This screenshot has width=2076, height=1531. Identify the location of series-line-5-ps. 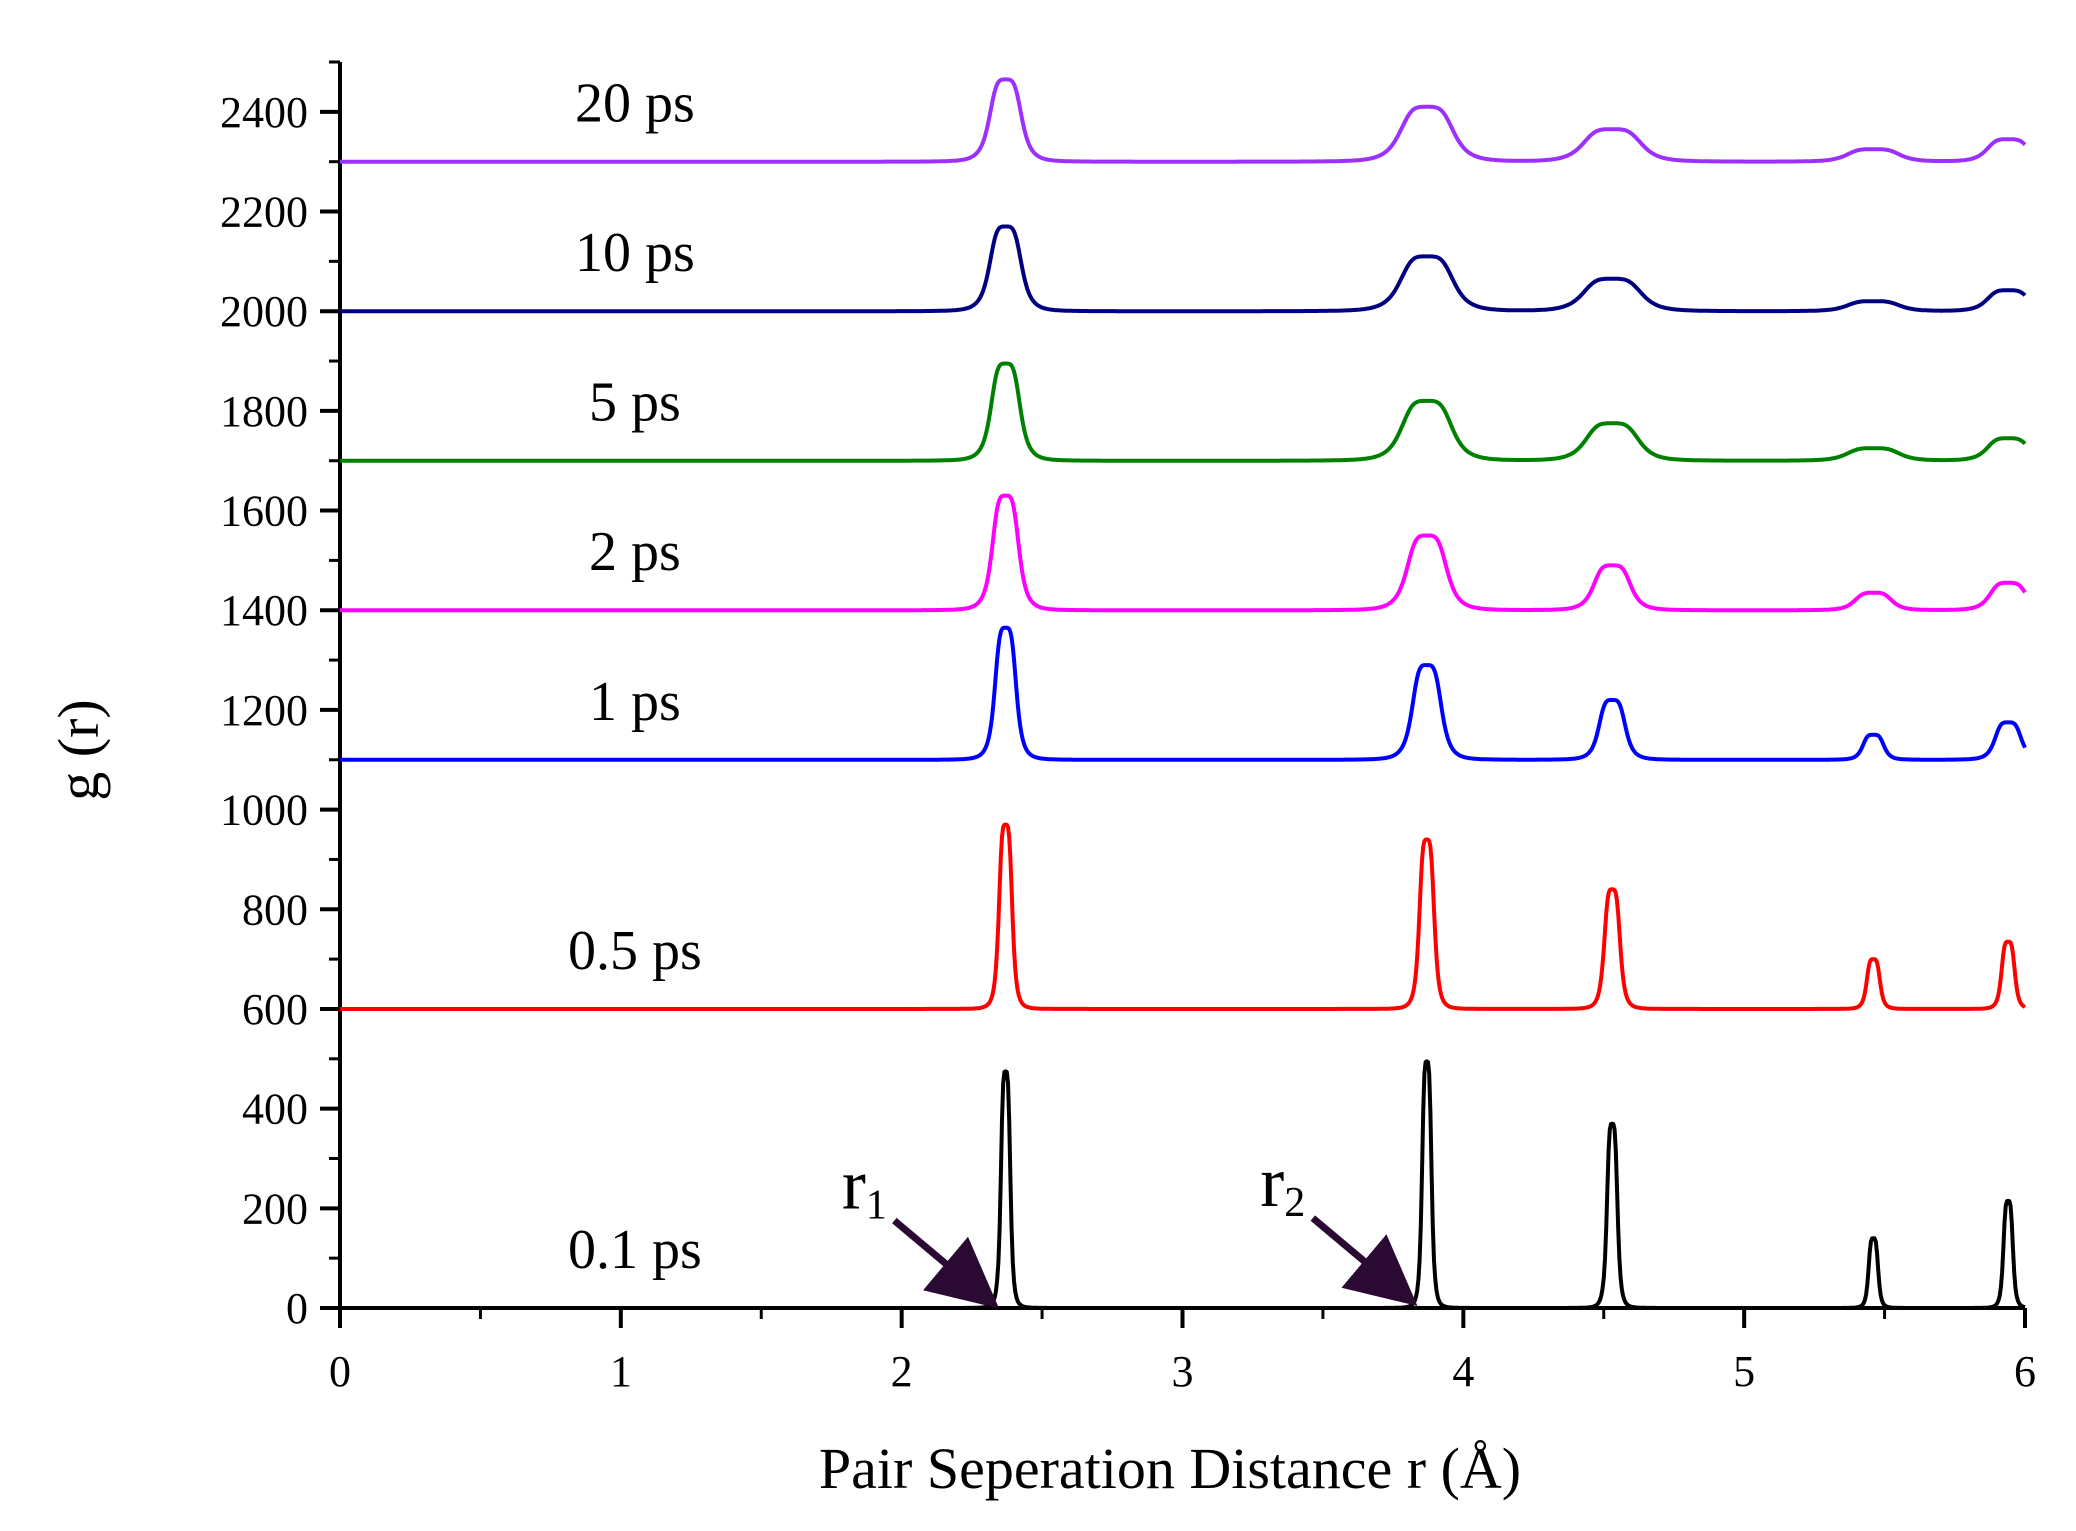
(1183, 412).